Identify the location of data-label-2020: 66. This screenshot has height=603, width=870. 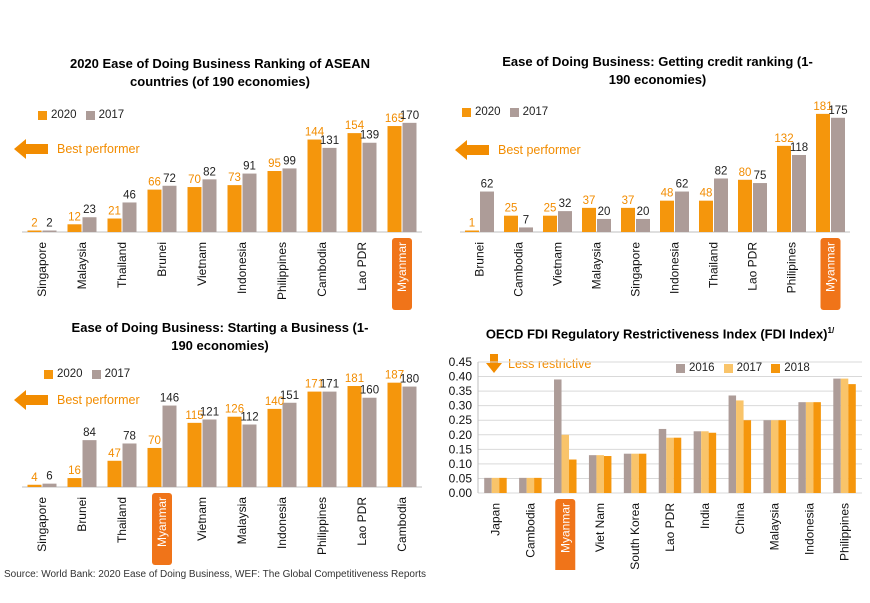
(154, 183).